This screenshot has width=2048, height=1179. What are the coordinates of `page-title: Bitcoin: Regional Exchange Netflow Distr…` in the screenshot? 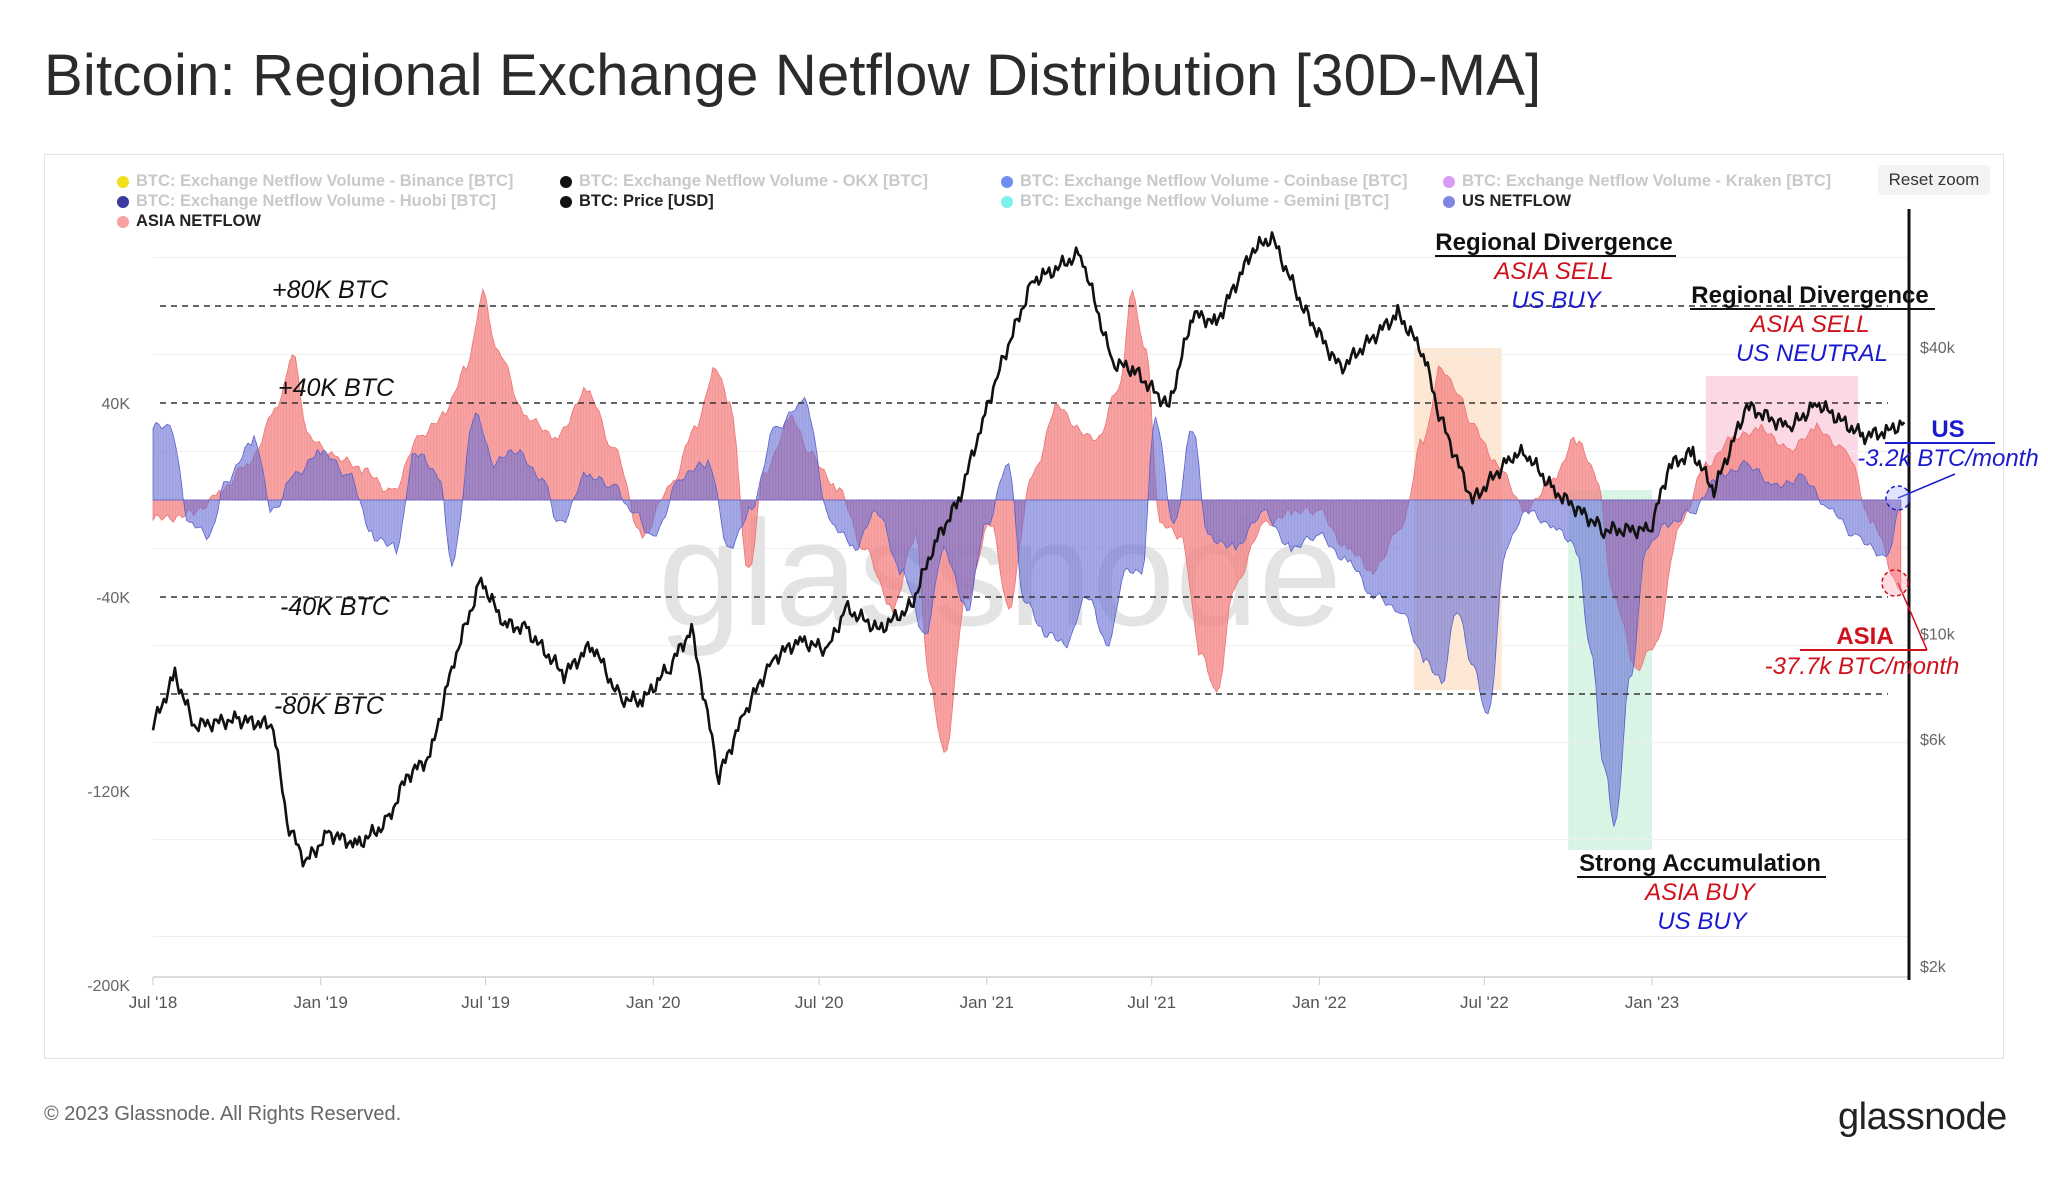 It's located at (793, 75).